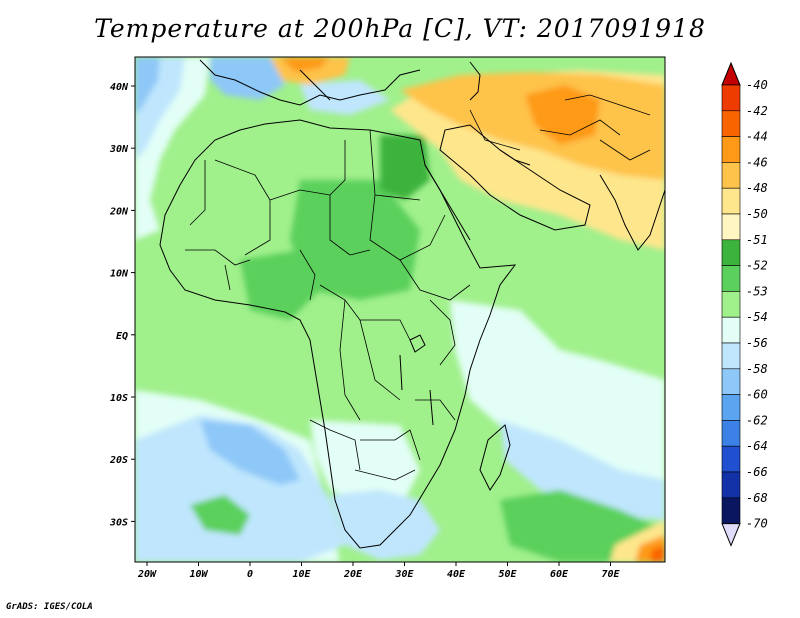  What do you see at coordinates (122, 305) in the screenshot?
I see `lat-axis: 40N 30N 20N 10N EQ 10S 20S 30S` at bounding box center [122, 305].